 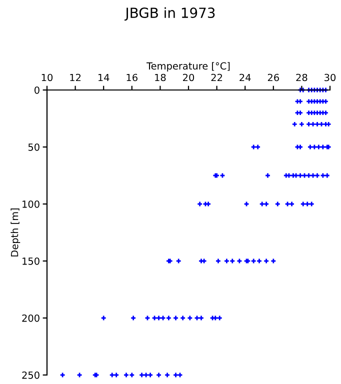 What do you see at coordinates (273, 78) in the screenshot?
I see `x-tick-label: 26` at bounding box center [273, 78].